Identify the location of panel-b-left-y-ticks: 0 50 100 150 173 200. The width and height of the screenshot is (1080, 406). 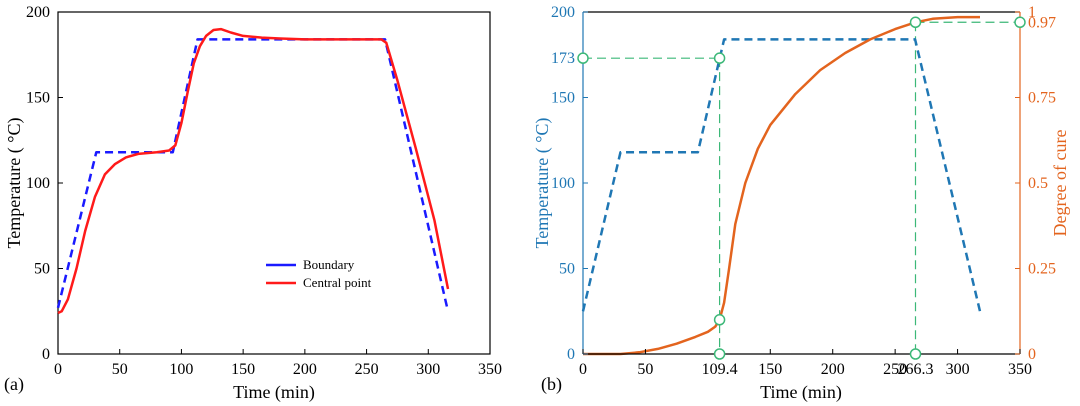
(569, 183).